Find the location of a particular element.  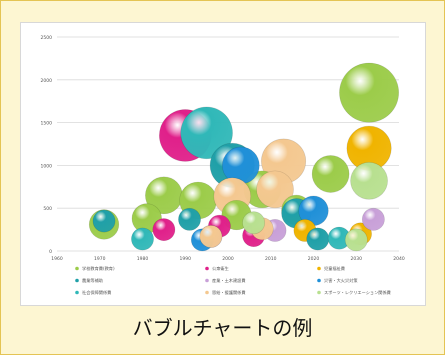

x-tick-label: 2030 is located at coordinates (357, 259).